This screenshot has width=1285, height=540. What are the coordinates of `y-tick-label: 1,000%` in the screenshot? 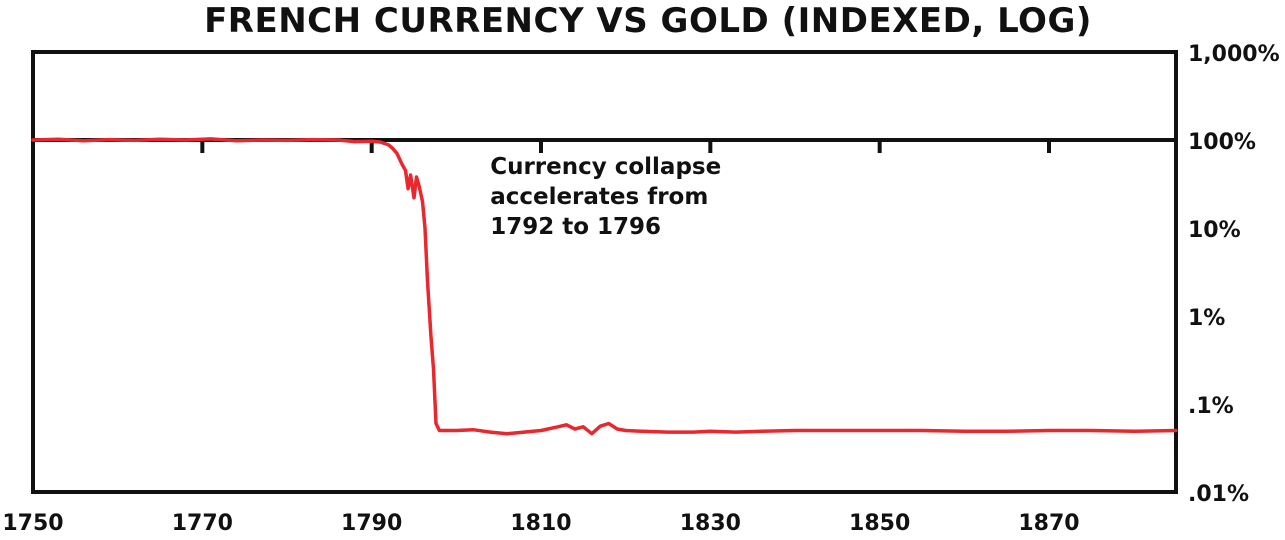 It's located at (1234, 54).